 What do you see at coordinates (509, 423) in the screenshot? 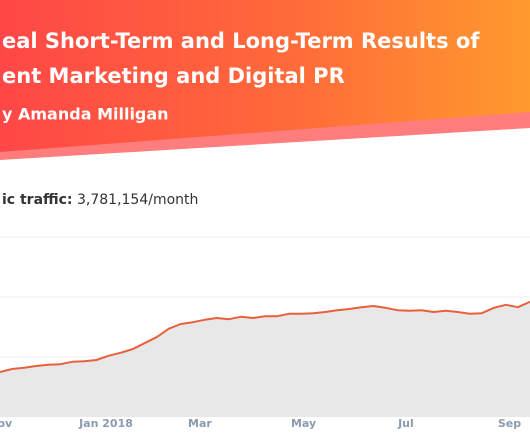
I see `x-tick-label: Sep` at bounding box center [509, 423].